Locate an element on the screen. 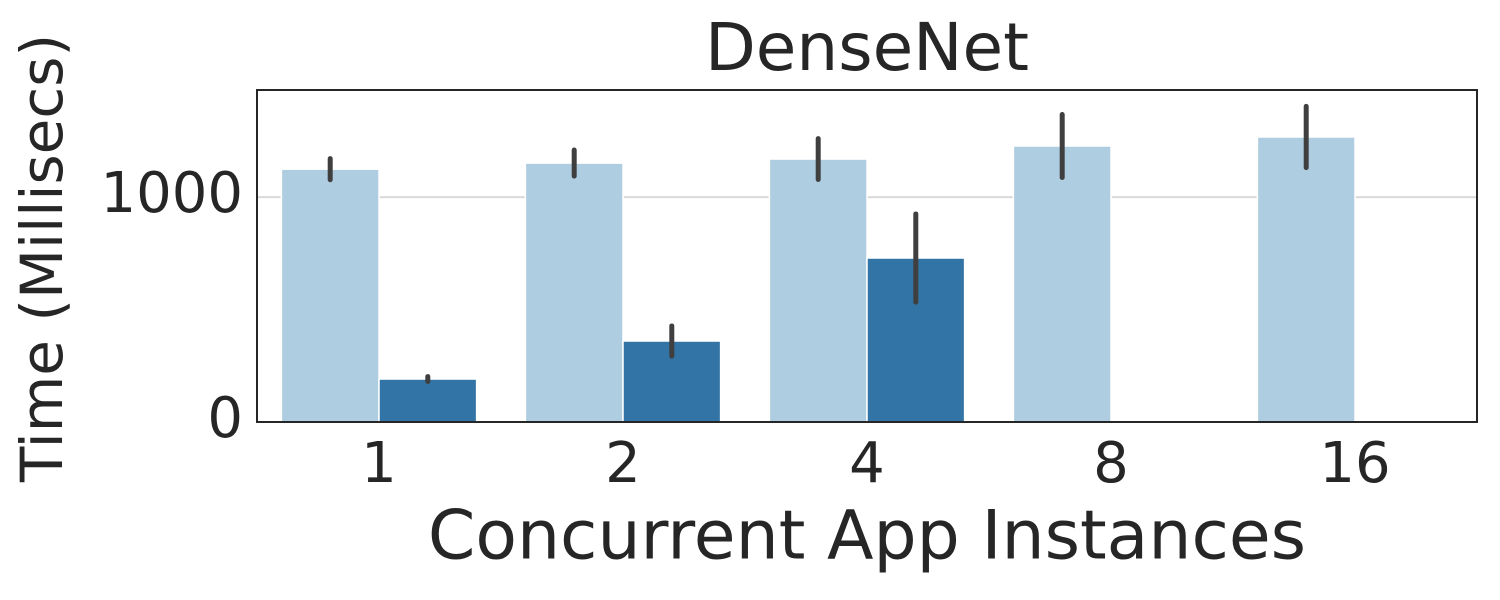  y-axis-label: Time (Millisecs) is located at coordinates (42, 258).